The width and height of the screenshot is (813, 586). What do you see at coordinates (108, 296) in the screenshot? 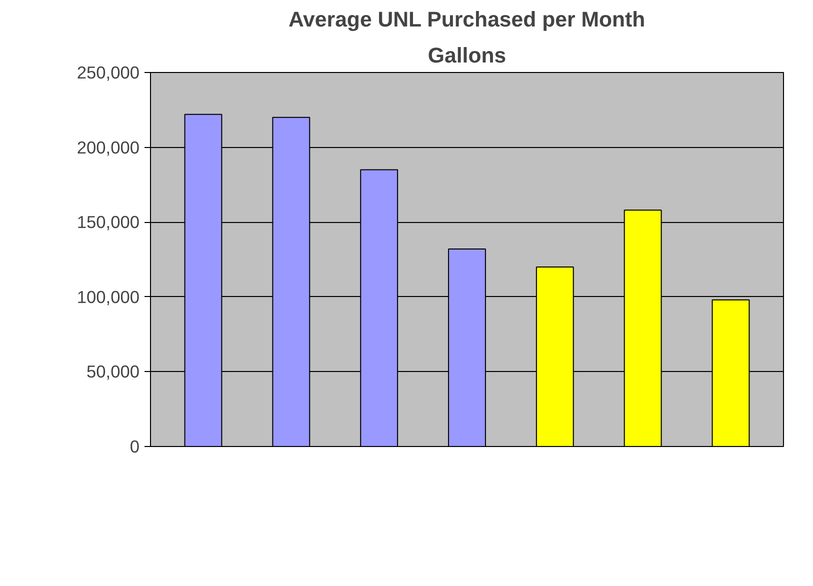
I see `y-tick-label: 100,000` at bounding box center [108, 296].